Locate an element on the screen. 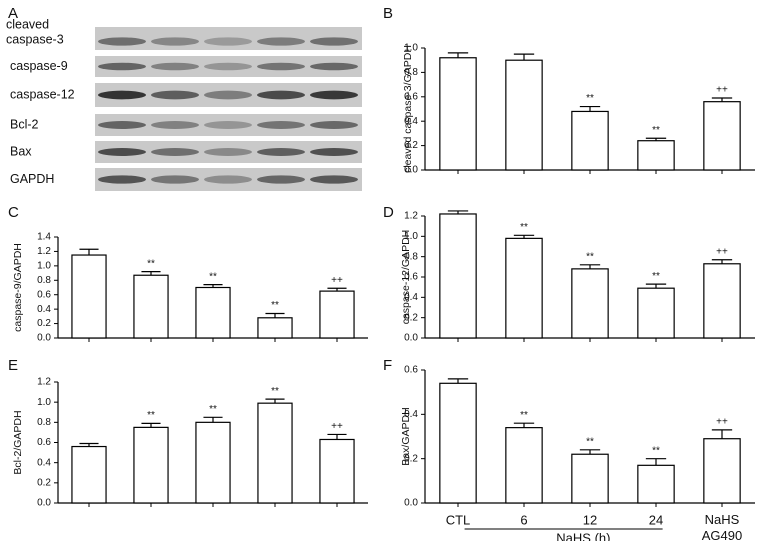 This screenshot has width=771, height=541. x-tick-label: NaHS AG490 is located at coordinates (722, 526).